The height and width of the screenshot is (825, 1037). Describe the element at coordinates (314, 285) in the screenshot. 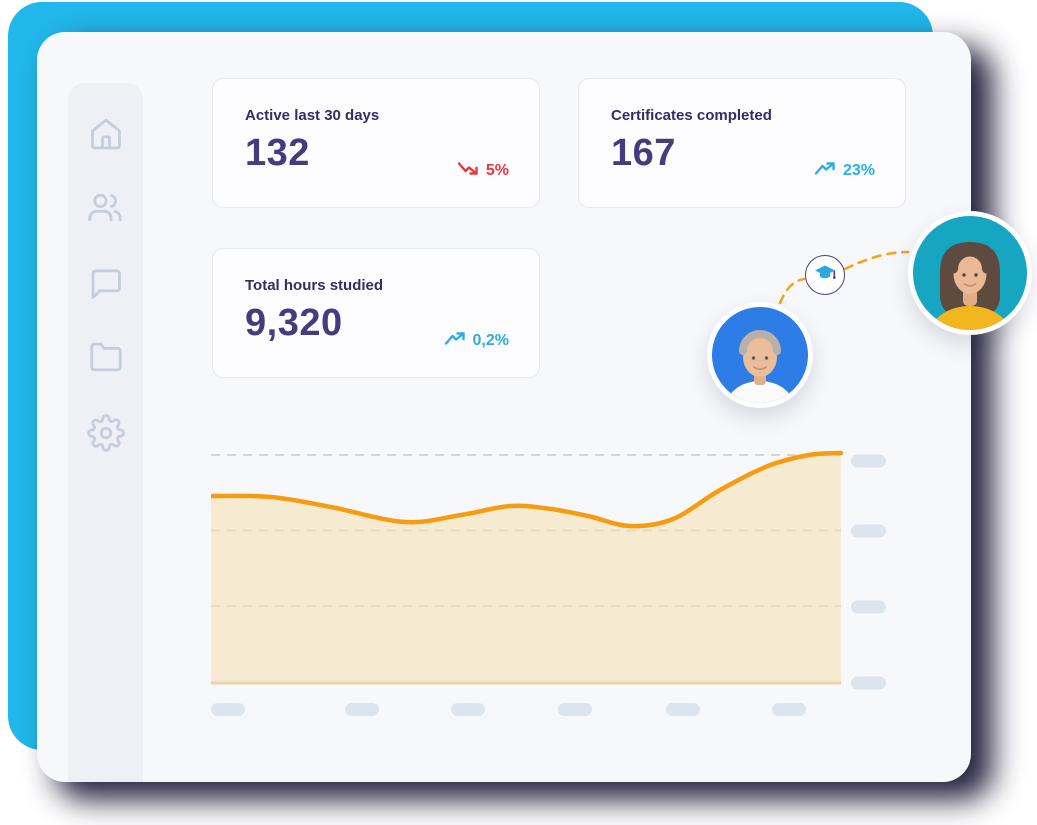

I see `stat-label: Total hours studied` at that location.